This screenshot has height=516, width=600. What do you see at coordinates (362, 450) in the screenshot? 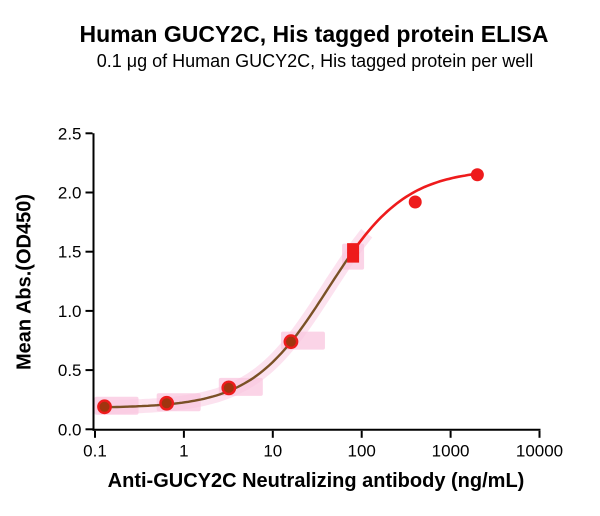
I see `x-tick-label: 100` at bounding box center [362, 450].